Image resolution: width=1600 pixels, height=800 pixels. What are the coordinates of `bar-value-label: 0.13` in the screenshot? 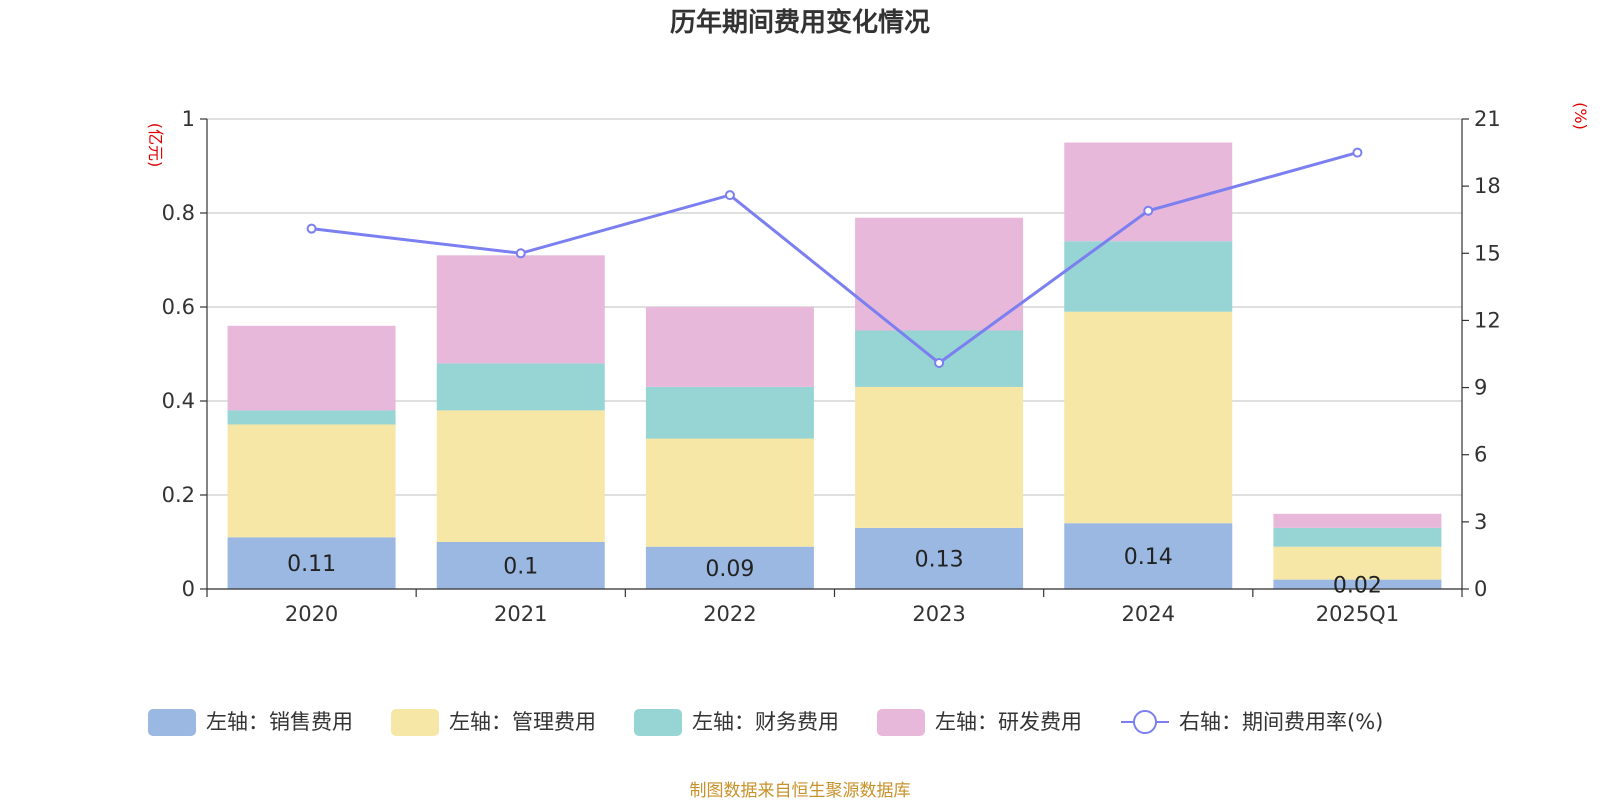 It's located at (939, 559).